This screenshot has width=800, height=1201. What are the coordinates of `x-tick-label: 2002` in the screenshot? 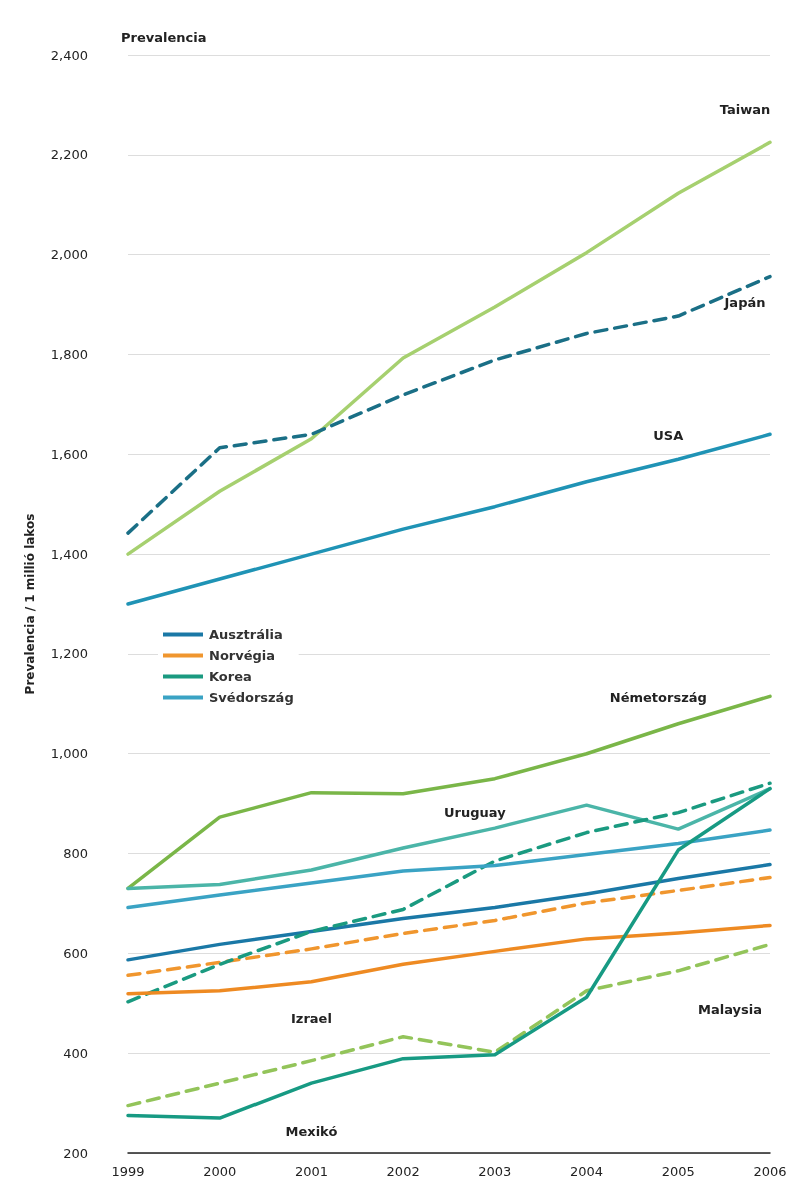 It's located at (403, 1171).